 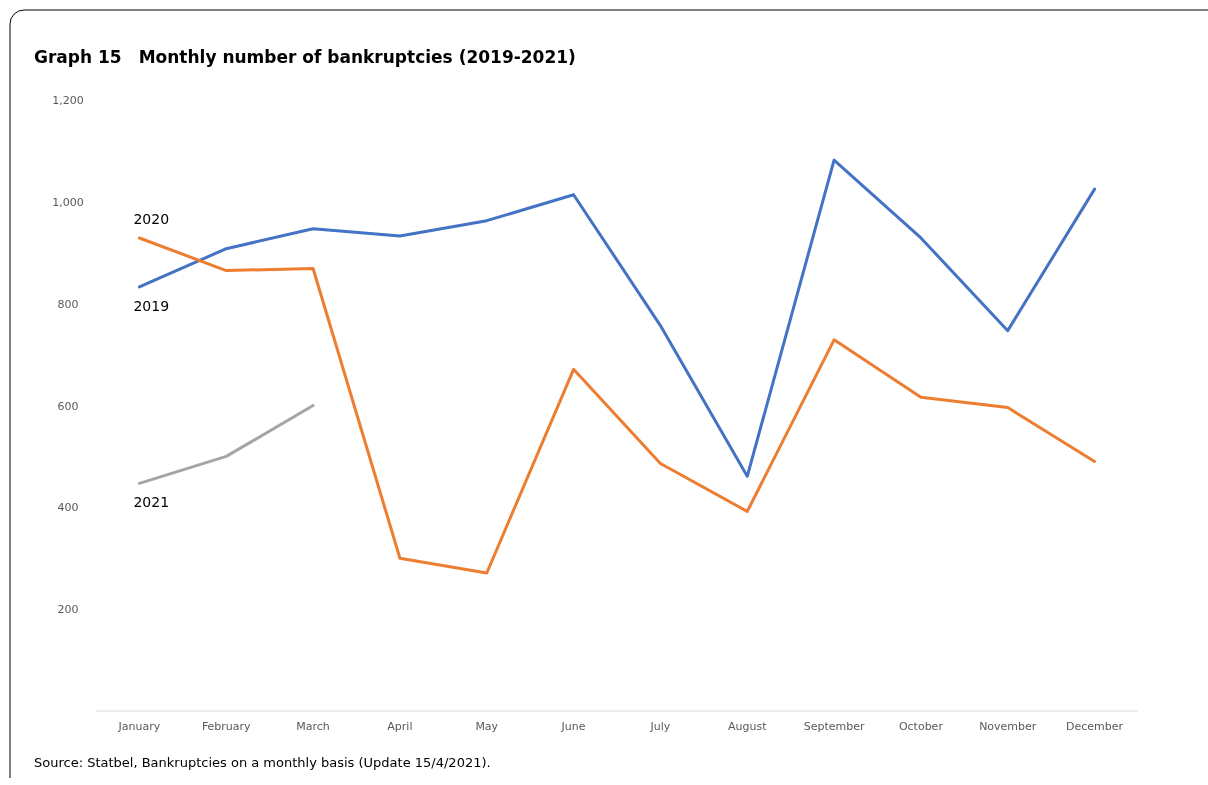 I want to click on x-tick-label: September, so click(x=834, y=726).